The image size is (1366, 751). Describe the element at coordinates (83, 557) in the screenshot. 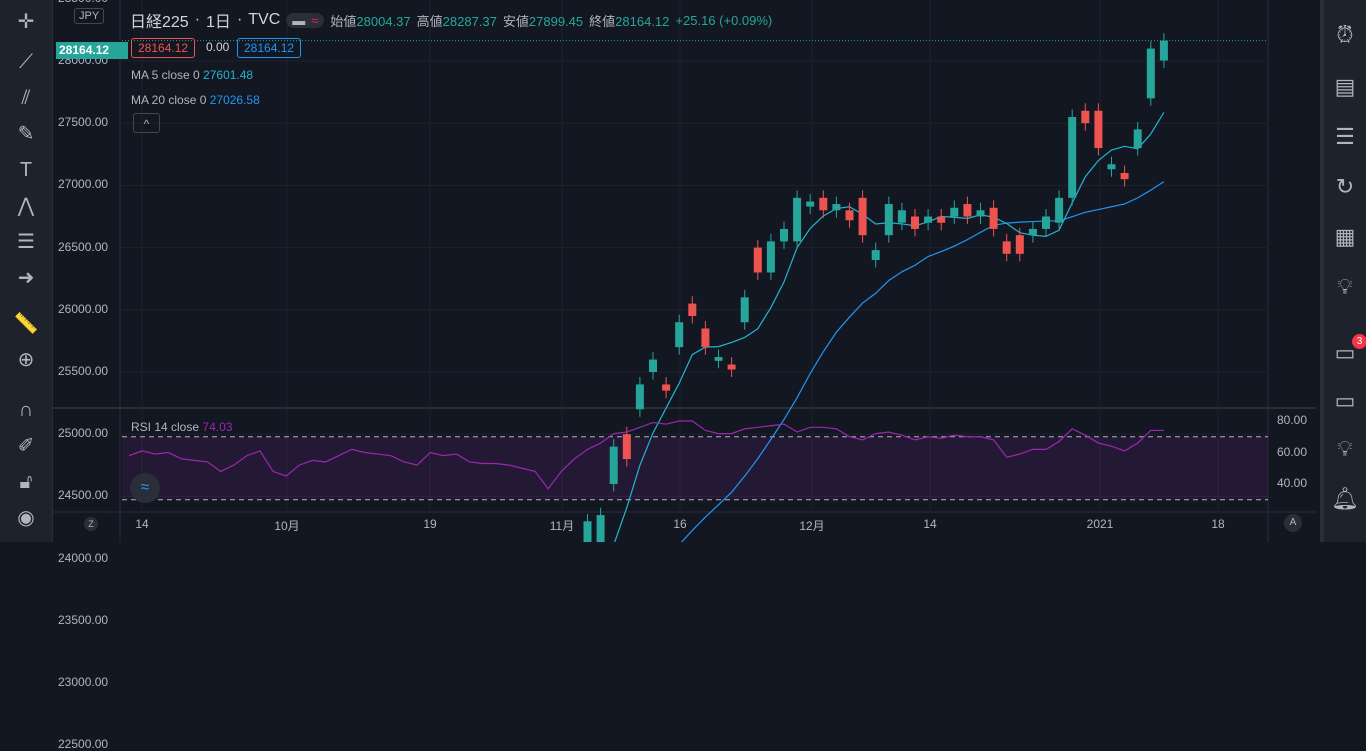

I see `price-tick: 24000.00` at that location.